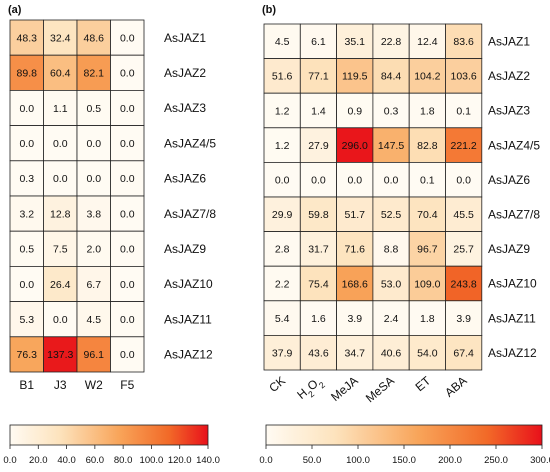 Image resolution: width=550 pixels, height=472 pixels. I want to click on cell-value-label: 77.1, so click(318, 77).